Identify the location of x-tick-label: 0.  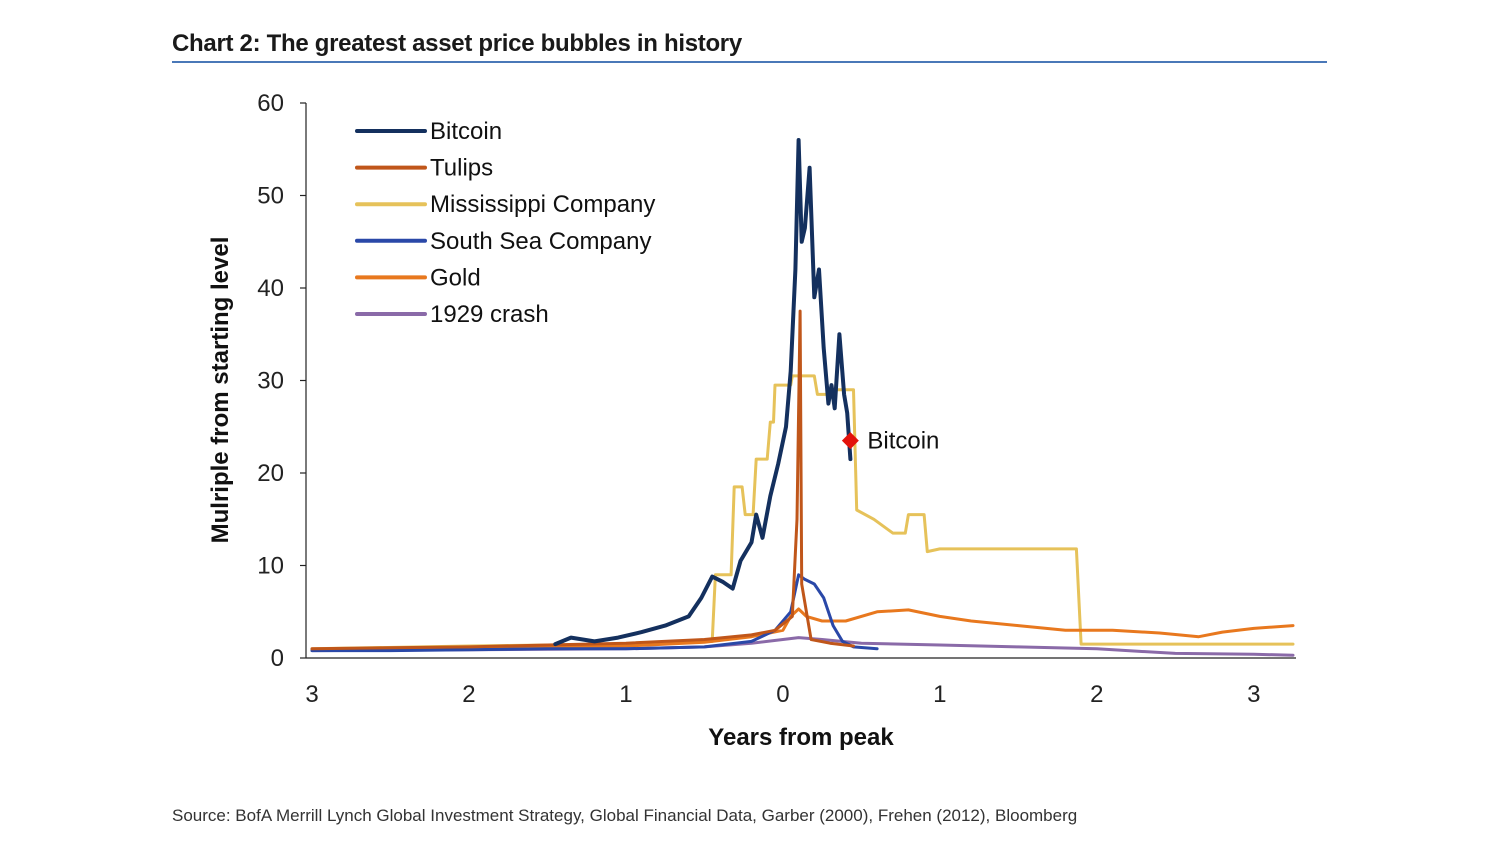
(782, 694).